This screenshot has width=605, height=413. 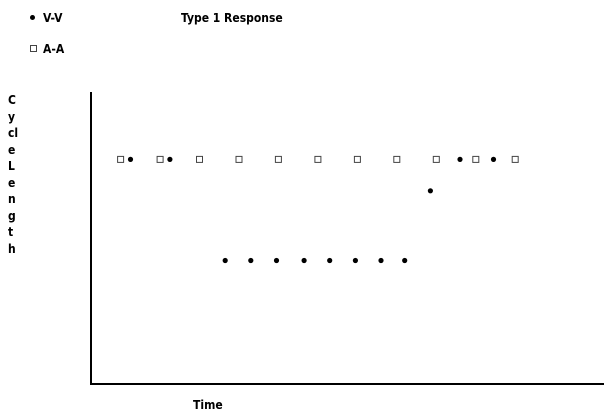 What do you see at coordinates (53, 18) in the screenshot?
I see `legend-label-v-v: V-V` at bounding box center [53, 18].